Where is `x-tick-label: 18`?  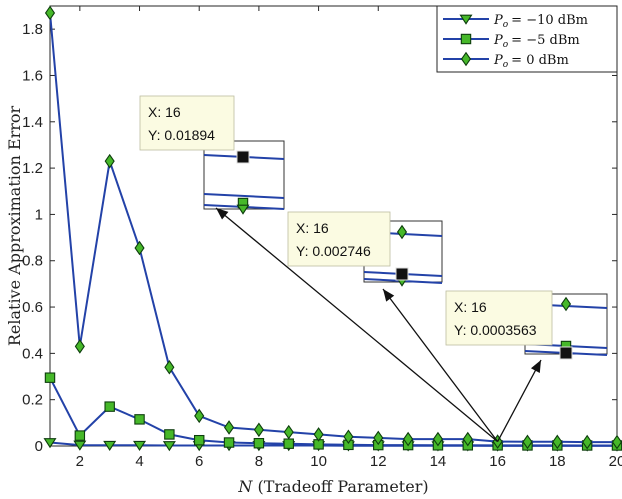 x-tick-label: 18 is located at coordinates (557, 461).